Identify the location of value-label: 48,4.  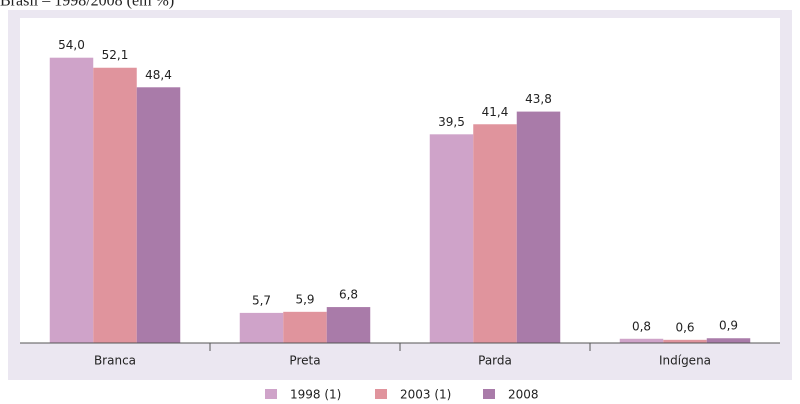
(158, 75).